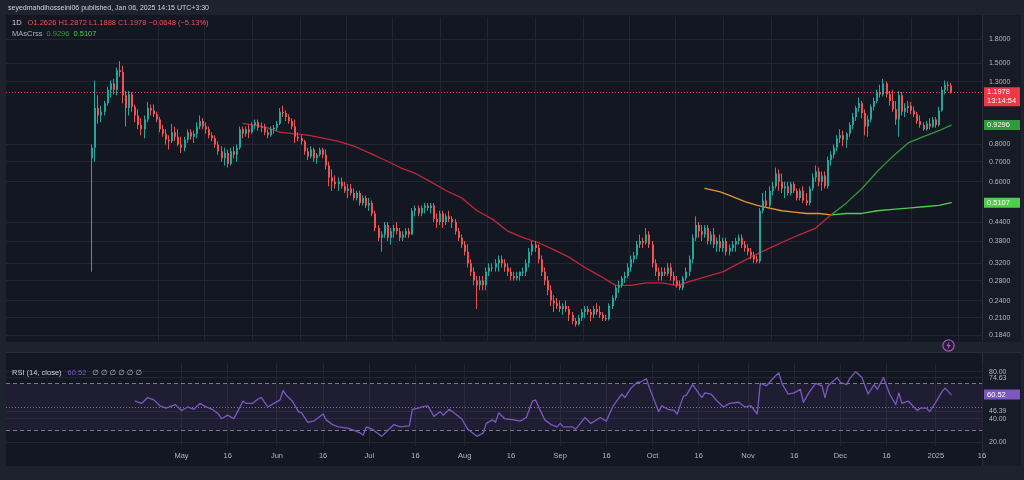 Image resolution: width=1024 pixels, height=480 pixels. Describe the element at coordinates (492, 267) in the screenshot. I see `candlestick` at that location.